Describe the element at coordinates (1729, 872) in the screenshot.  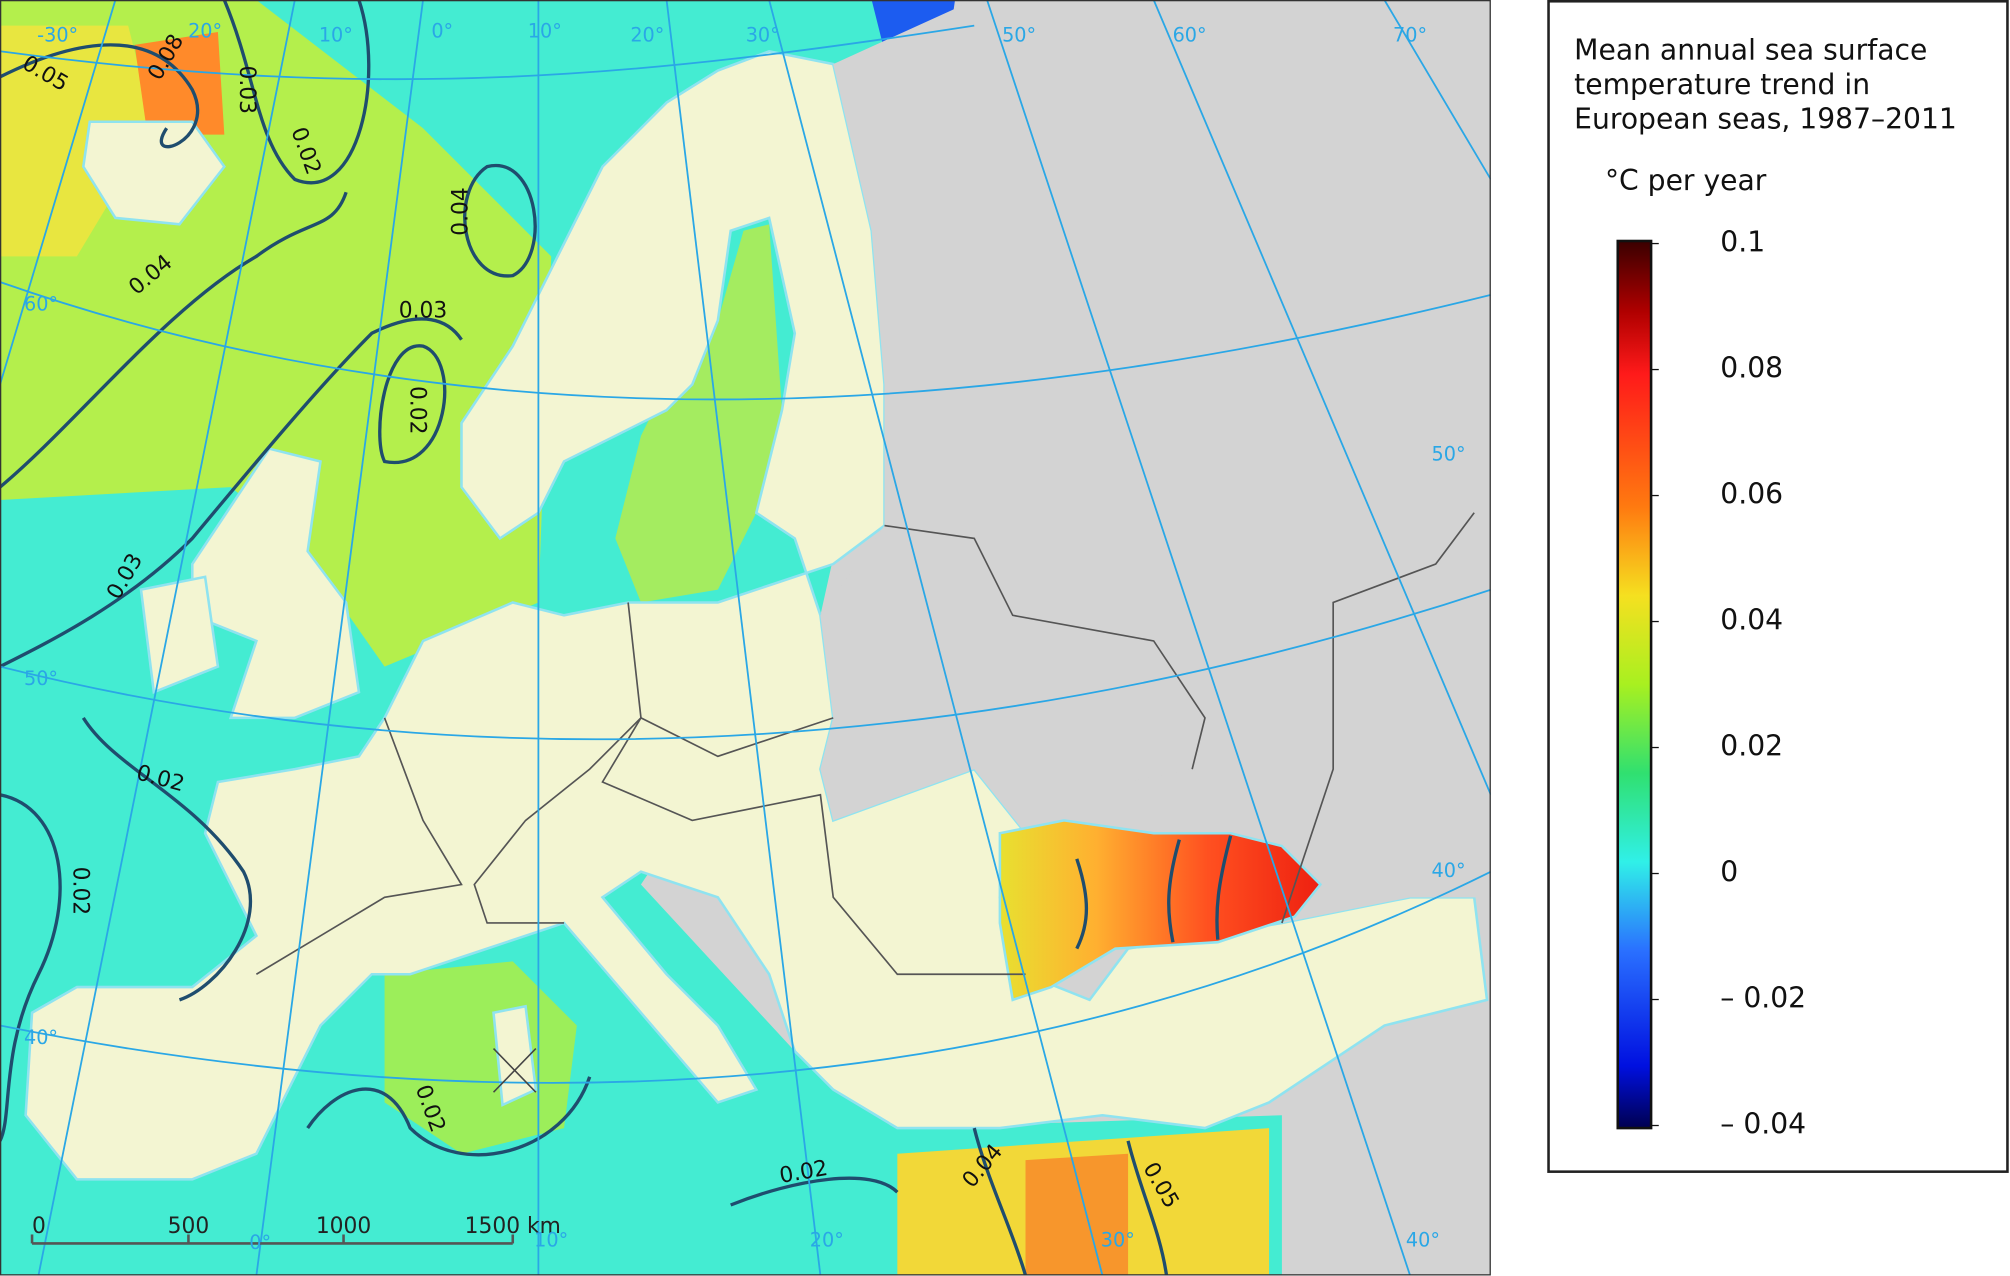
I see `colorbar-tick-label: 0` at that location.